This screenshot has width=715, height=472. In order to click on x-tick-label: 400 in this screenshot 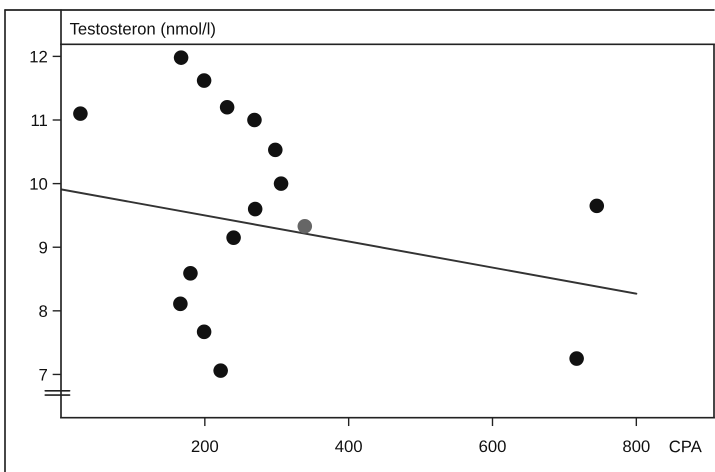, I will do `click(348, 446)`.